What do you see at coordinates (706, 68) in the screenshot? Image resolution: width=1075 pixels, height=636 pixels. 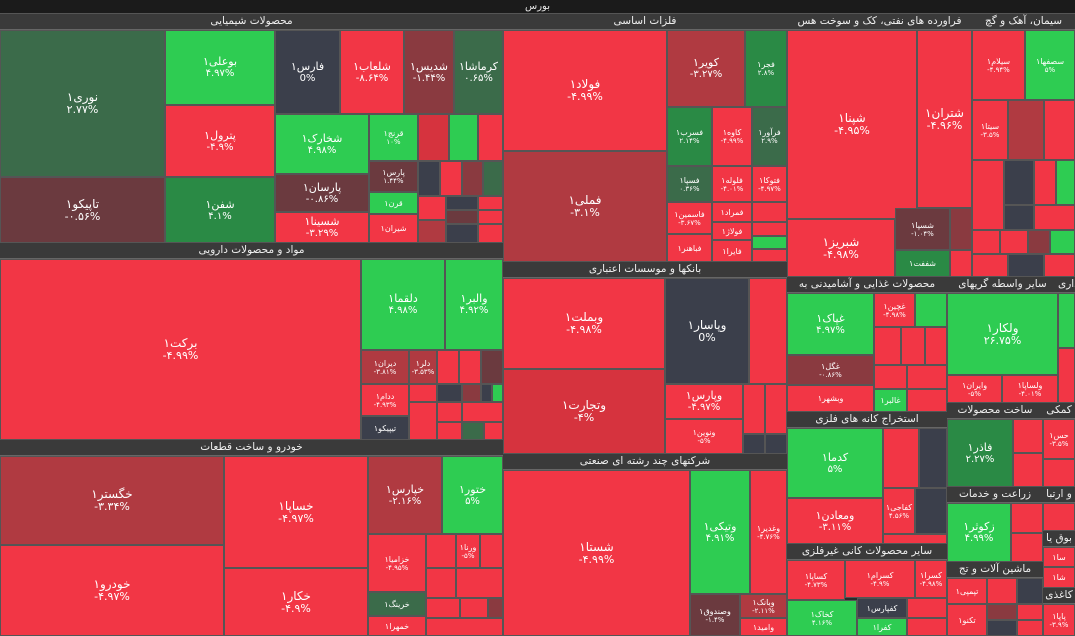 I see `tile-kavir: کویر۱ -۳.۲۷%` at bounding box center [706, 68].